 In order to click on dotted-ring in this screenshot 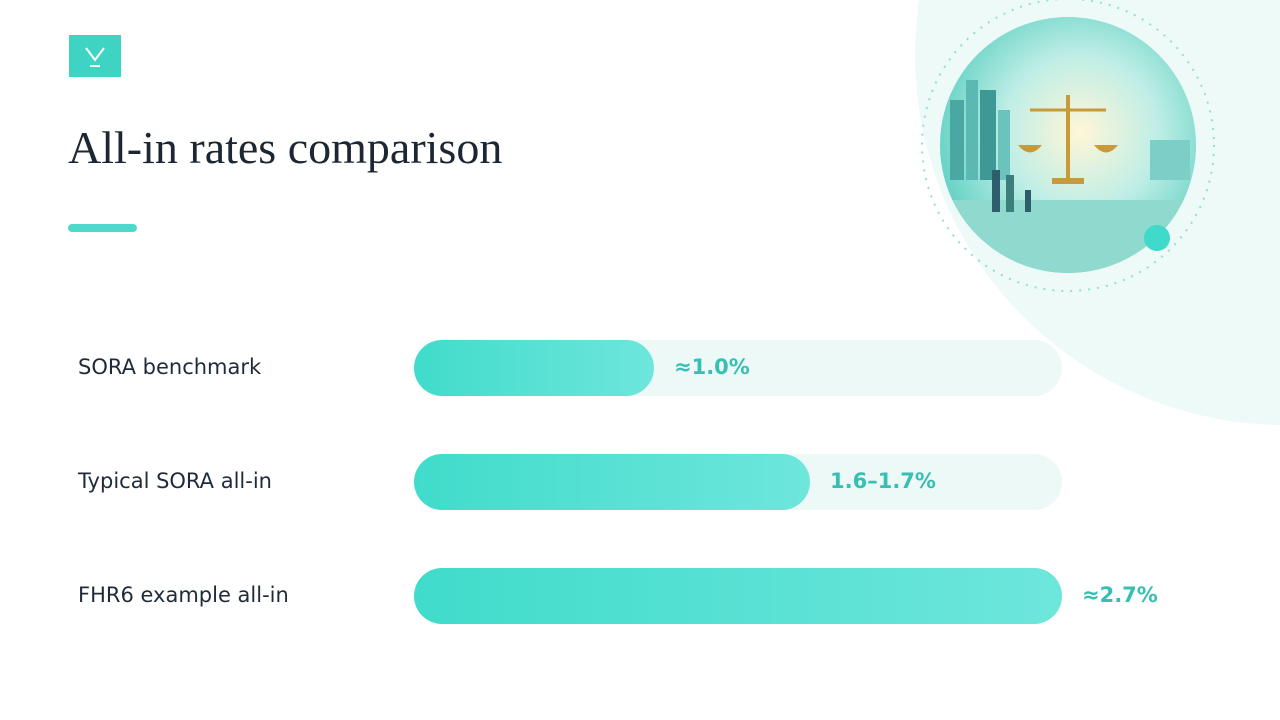, I will do `click(1068, 146)`.